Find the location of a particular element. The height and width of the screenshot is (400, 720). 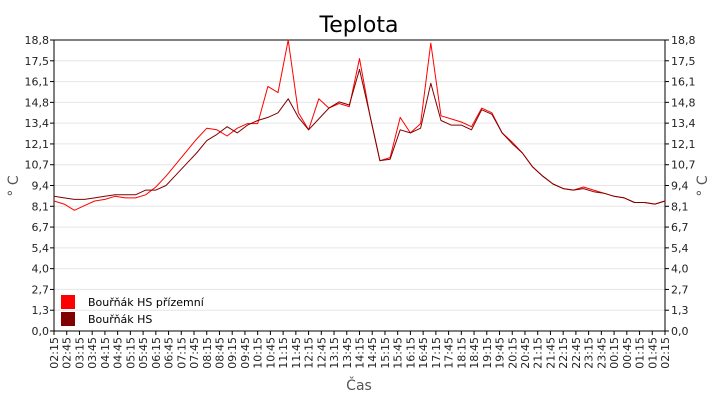

y-tick-label-right: 9,4 is located at coordinates (680, 186).